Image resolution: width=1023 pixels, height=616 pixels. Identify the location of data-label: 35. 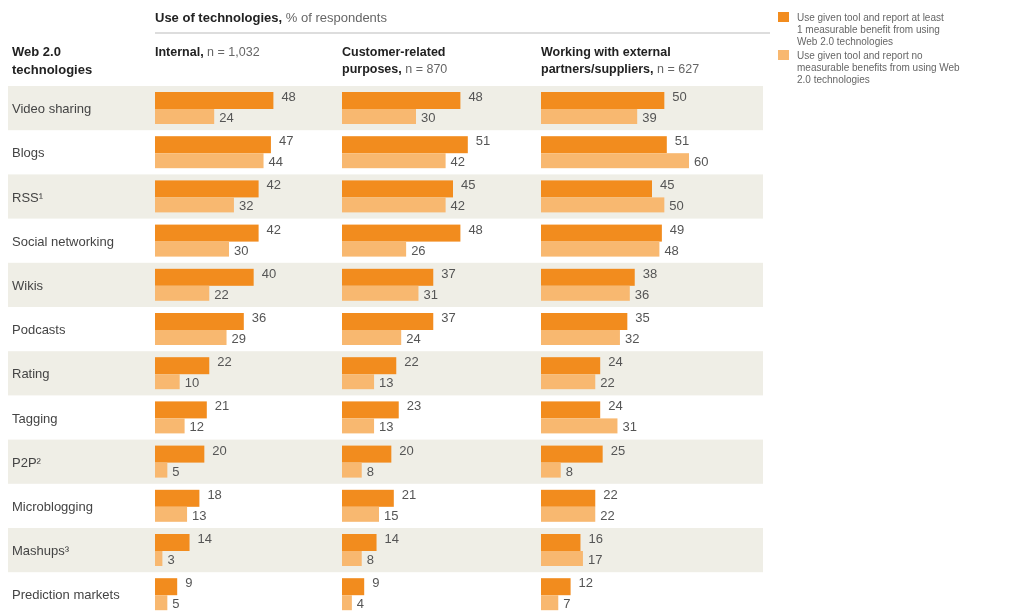
(642, 317).